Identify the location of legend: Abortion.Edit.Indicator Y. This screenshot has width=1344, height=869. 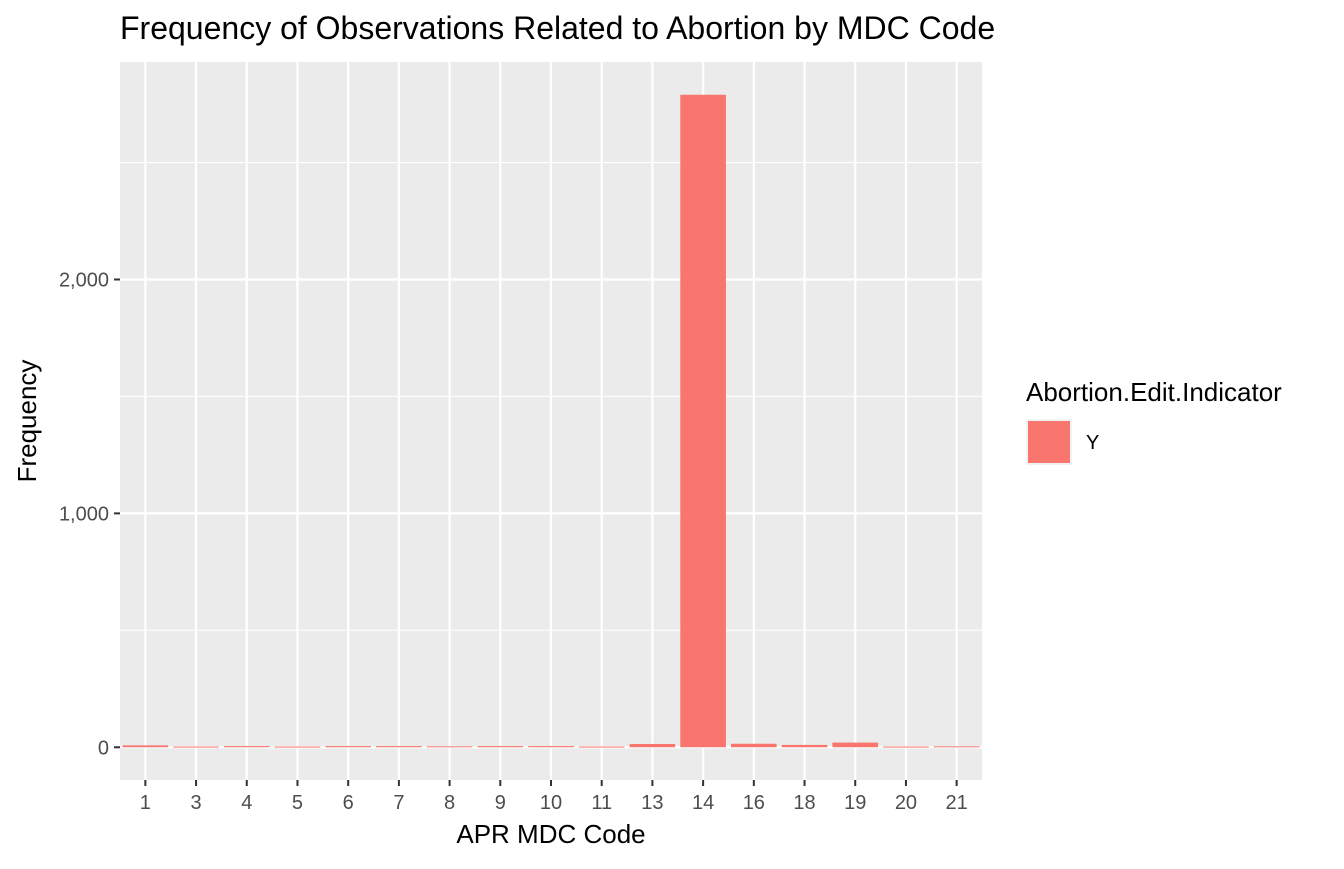
(1154, 421).